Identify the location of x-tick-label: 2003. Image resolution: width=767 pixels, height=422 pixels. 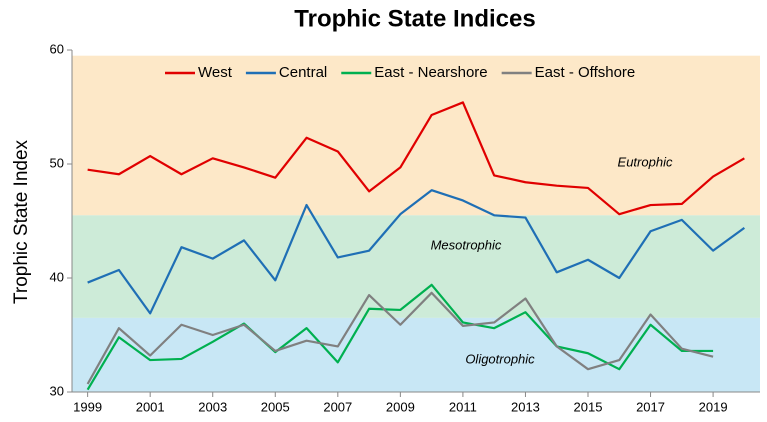
(212, 406).